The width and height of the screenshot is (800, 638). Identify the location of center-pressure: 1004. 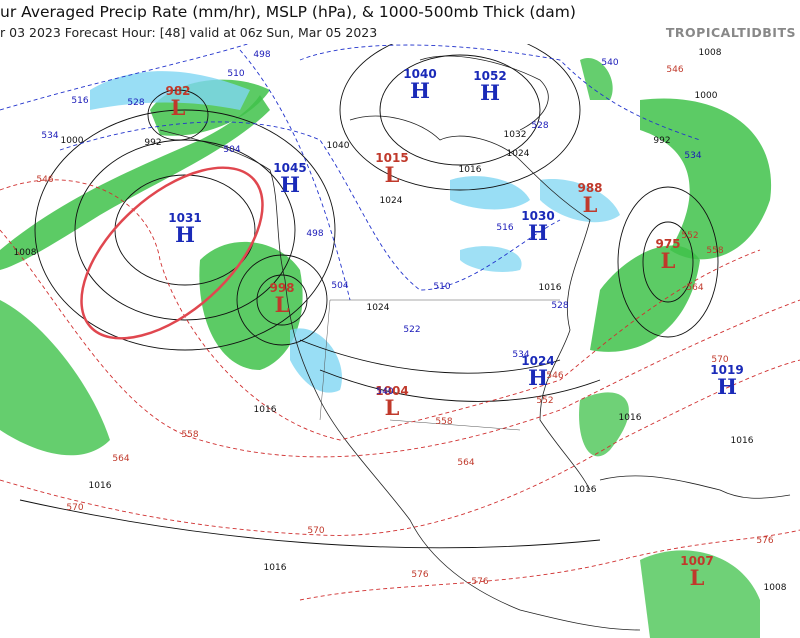
(391, 391).